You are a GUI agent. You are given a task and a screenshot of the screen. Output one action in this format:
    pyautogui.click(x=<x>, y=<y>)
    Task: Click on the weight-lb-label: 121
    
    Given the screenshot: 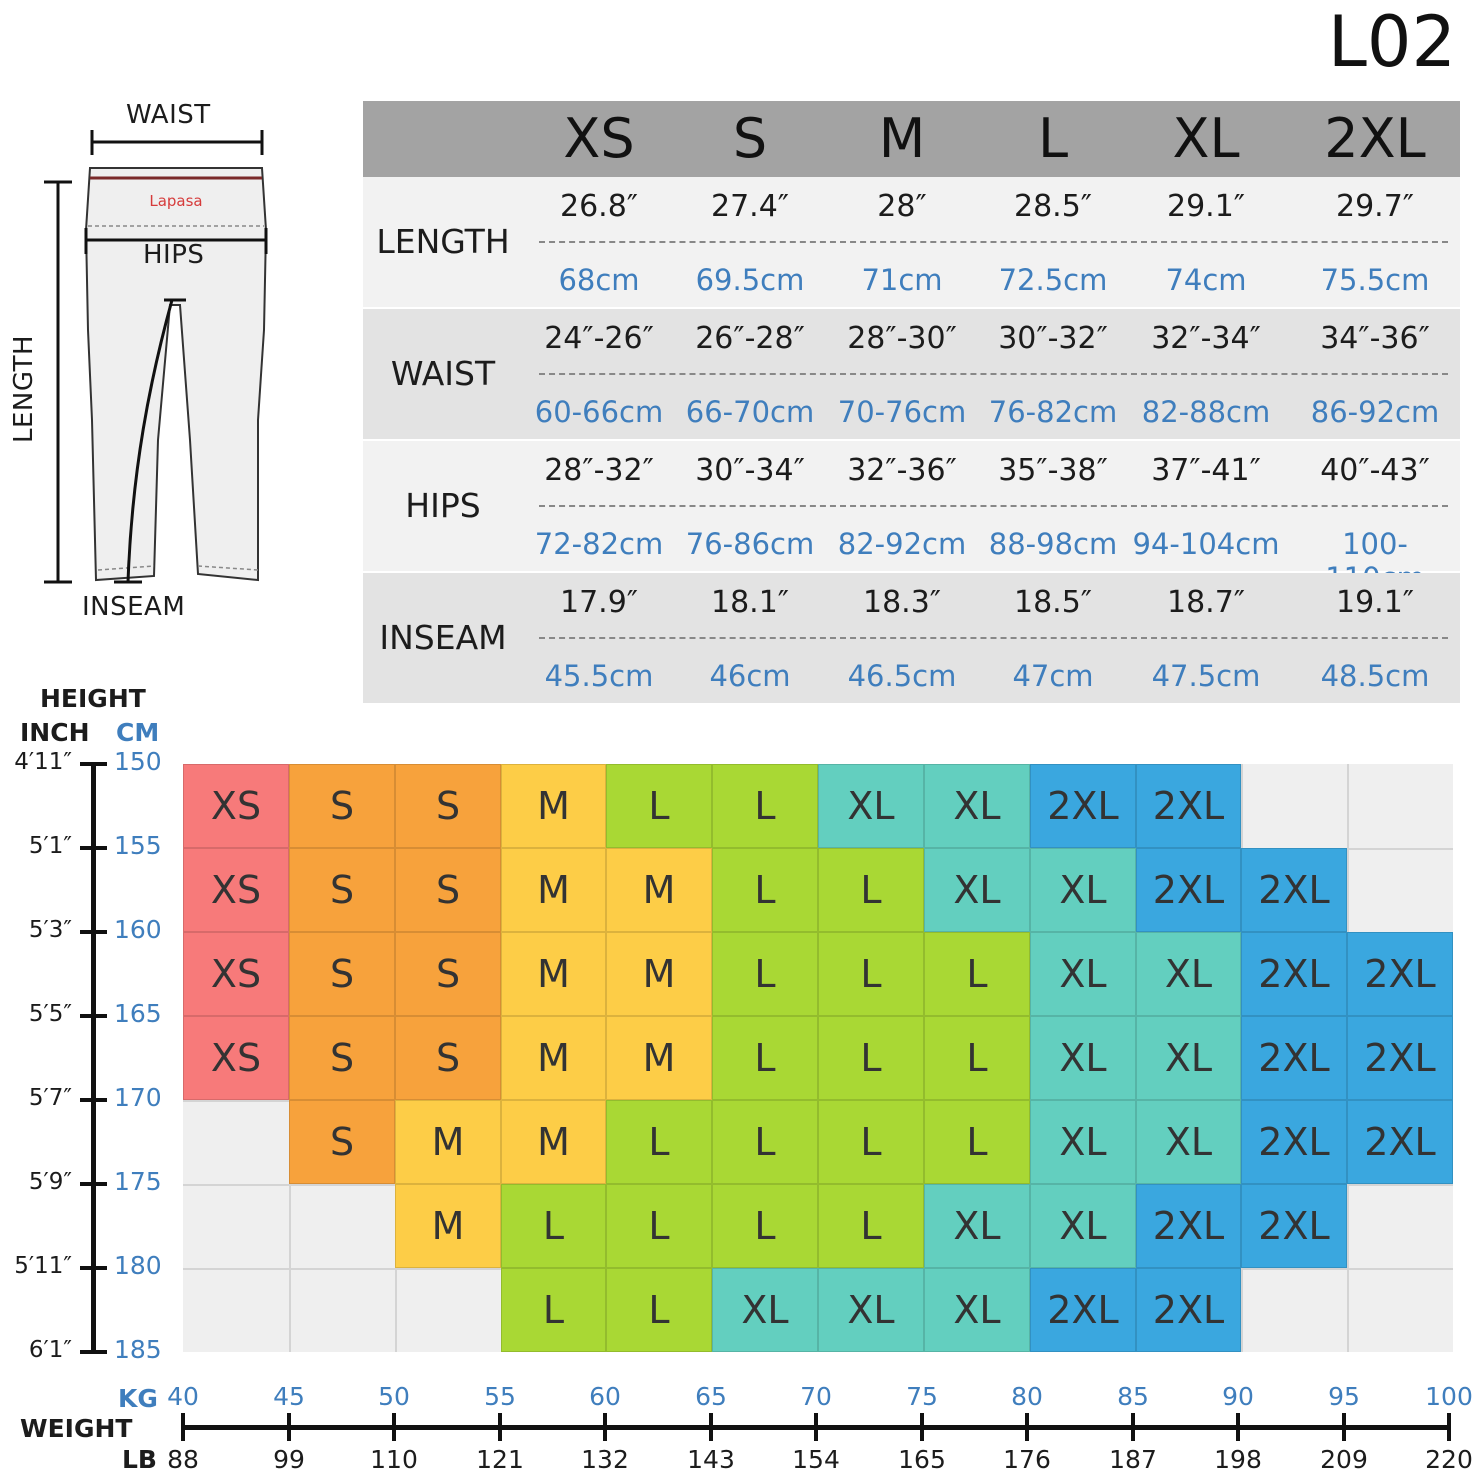 What is the action you would take?
    pyautogui.click(x=500, y=1459)
    